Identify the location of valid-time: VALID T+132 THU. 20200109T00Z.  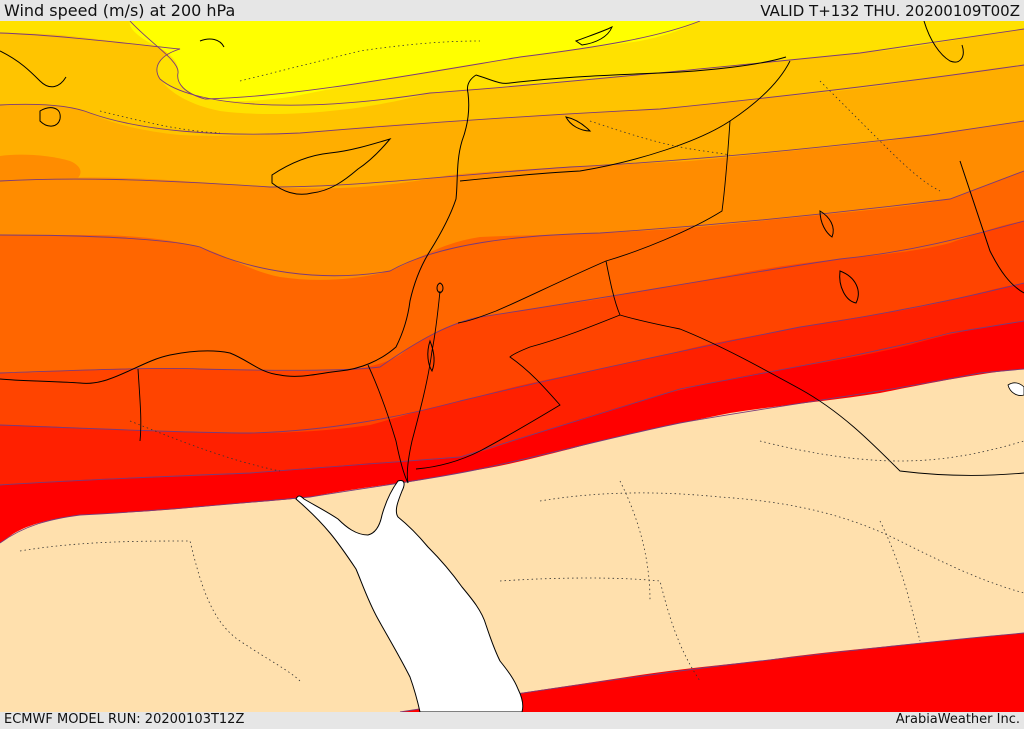
(890, 11).